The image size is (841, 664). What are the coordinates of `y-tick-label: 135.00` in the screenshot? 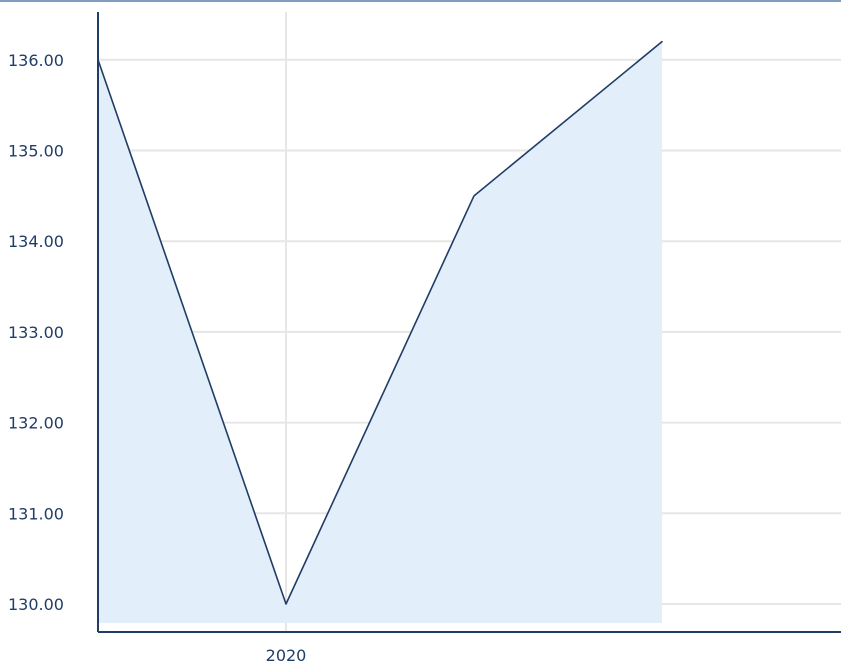 It's located at (36, 151).